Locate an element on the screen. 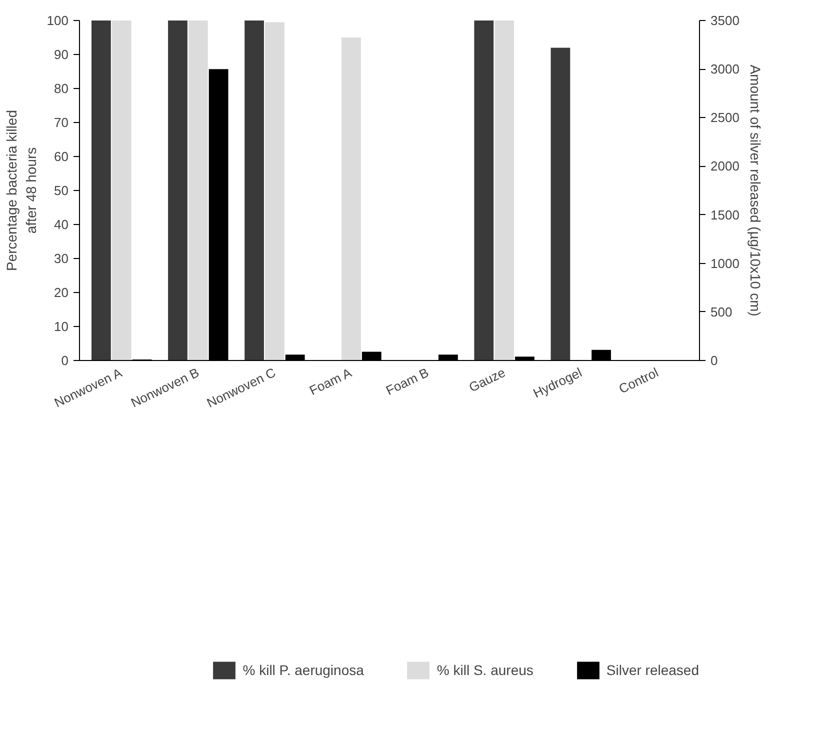 This screenshot has height=756, width=820. y-tick-label: 60 is located at coordinates (61, 156).